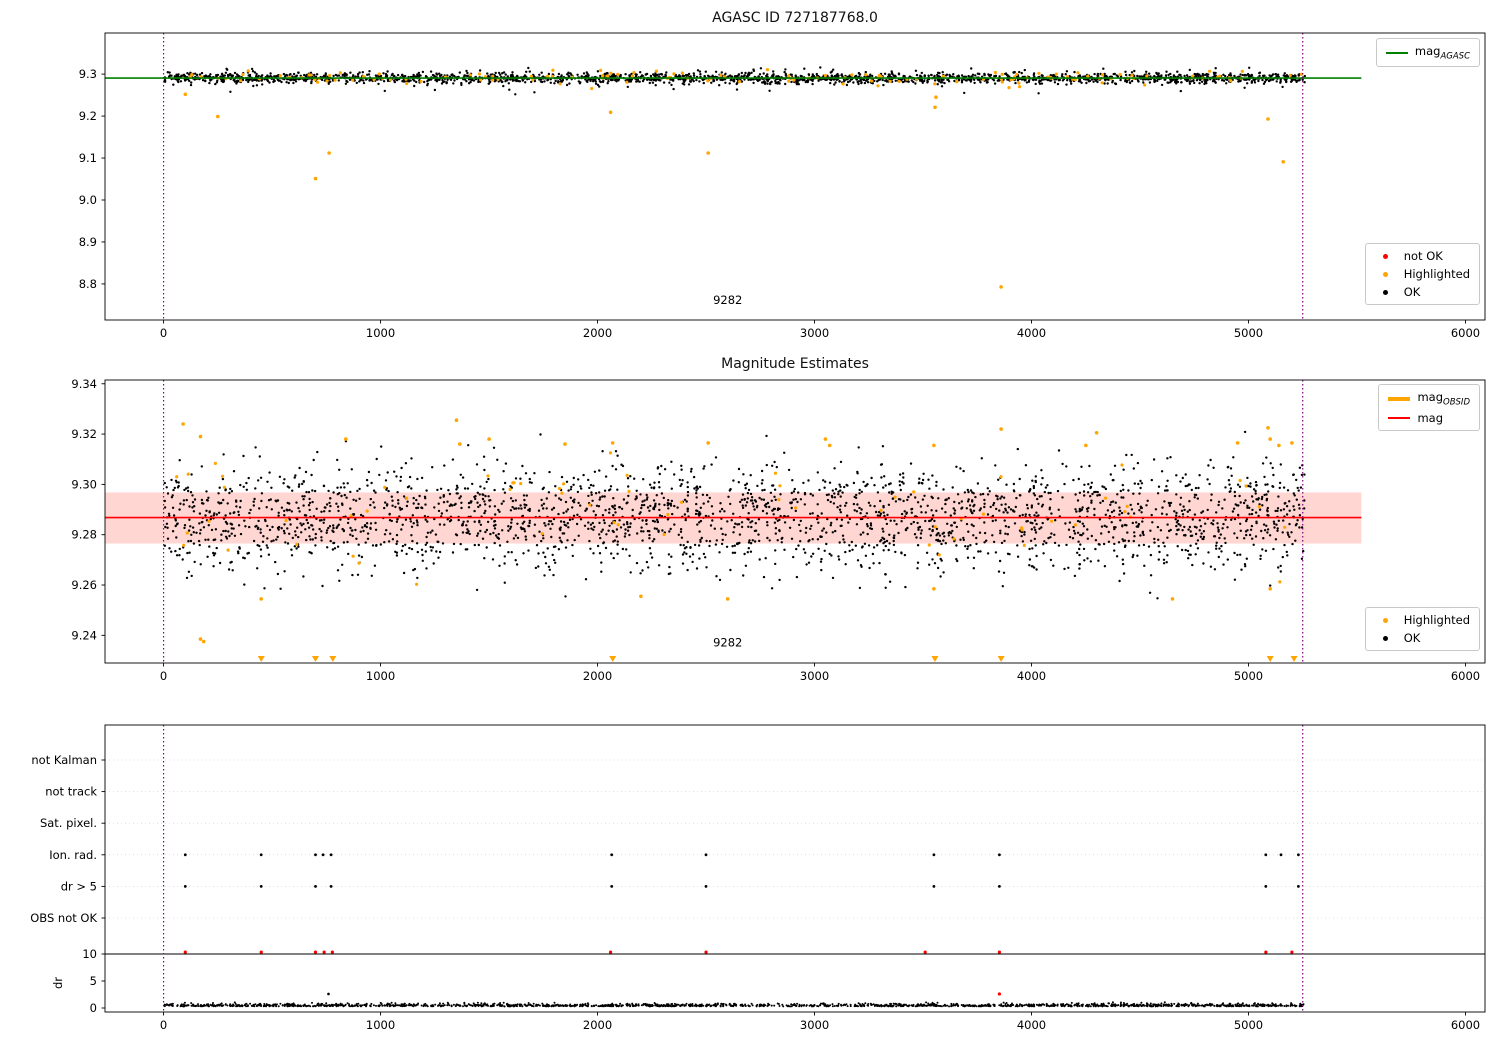  Describe the element at coordinates (63, 918) in the screenshot. I see `flag-category-label: OBS not OK` at that location.